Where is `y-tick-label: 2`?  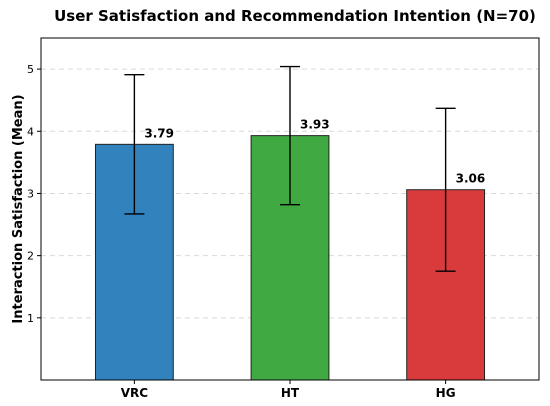
y-tick-label: 2 is located at coordinates (30, 256).